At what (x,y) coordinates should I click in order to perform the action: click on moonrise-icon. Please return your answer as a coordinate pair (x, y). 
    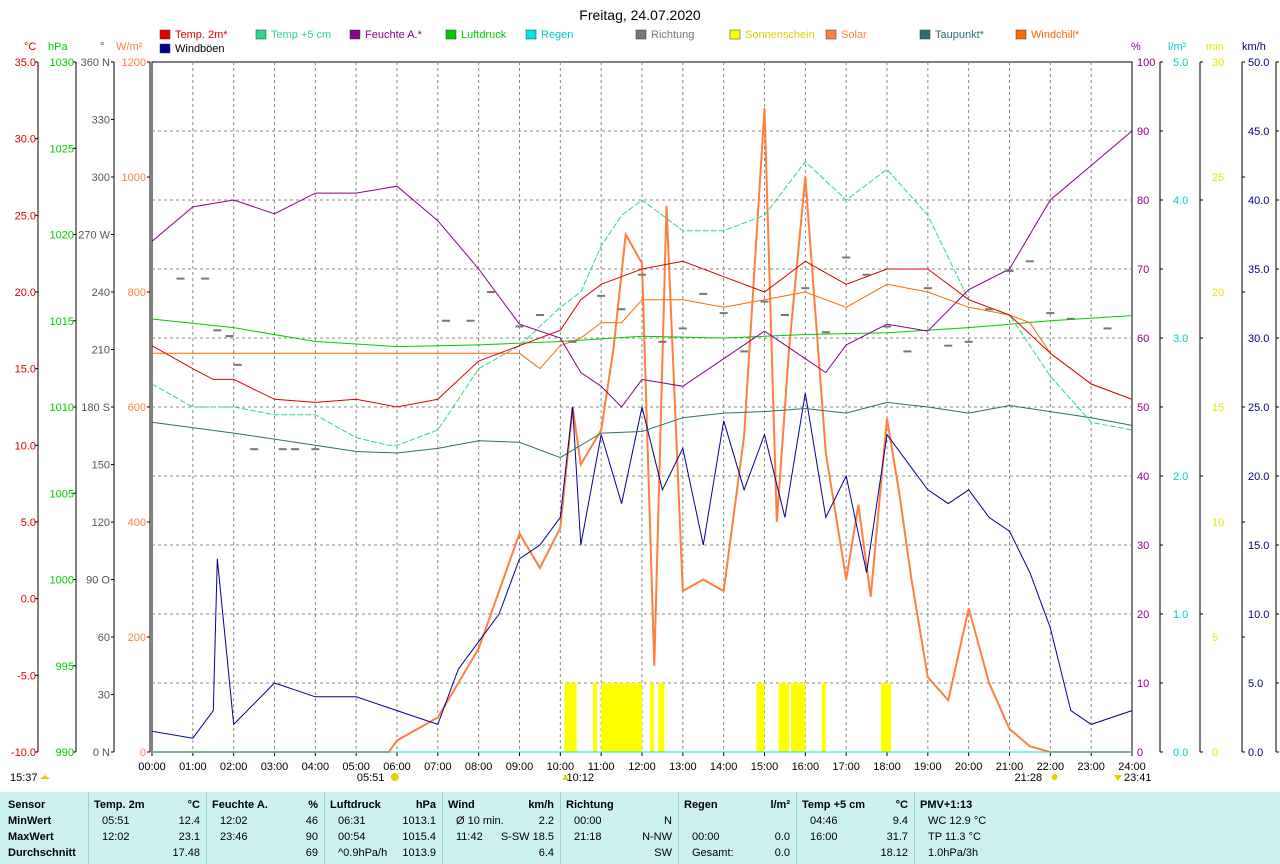
    Looking at the image, I should click on (1118, 778).